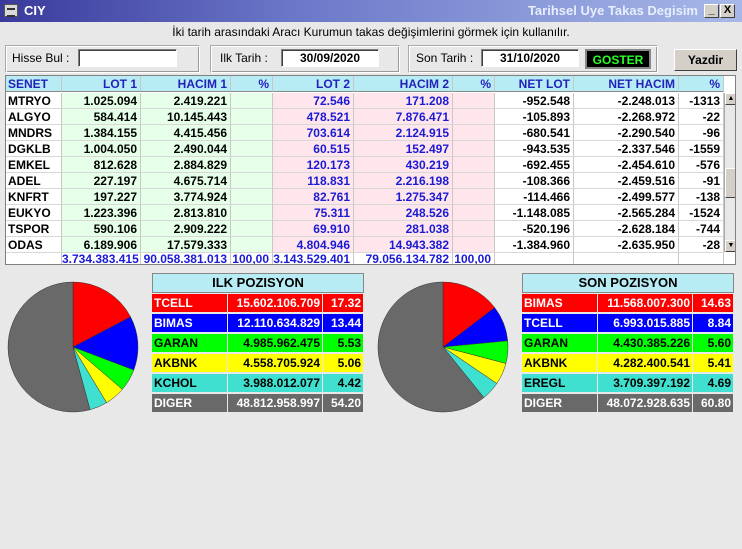  Describe the element at coordinates (186, 257) in the screenshot. I see `cell-hacim1: 90.058.381.013` at that location.